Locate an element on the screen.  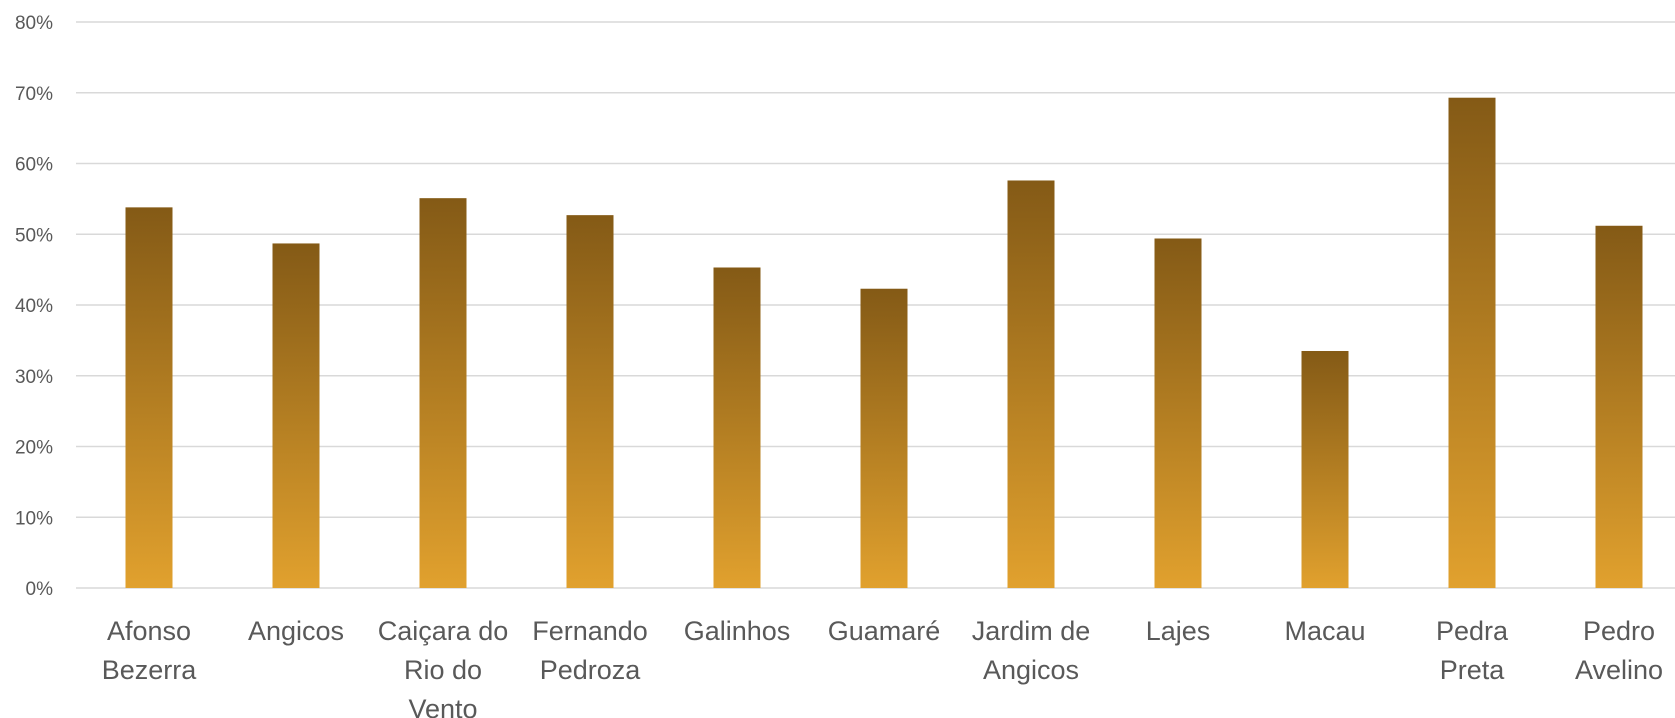
y-tick-label: 30% is located at coordinates (34, 377).